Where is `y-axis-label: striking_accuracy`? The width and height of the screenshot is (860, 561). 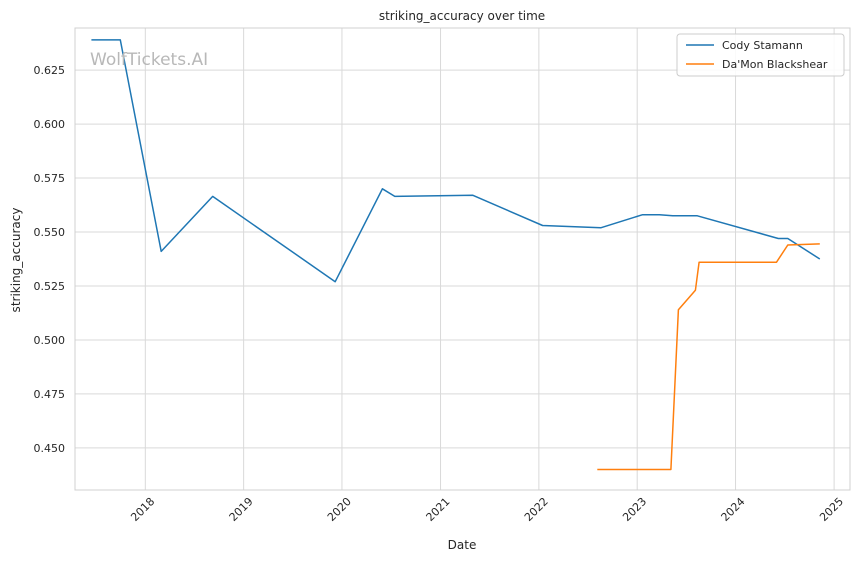
y-axis-label: striking_accuracy is located at coordinates (16, 260).